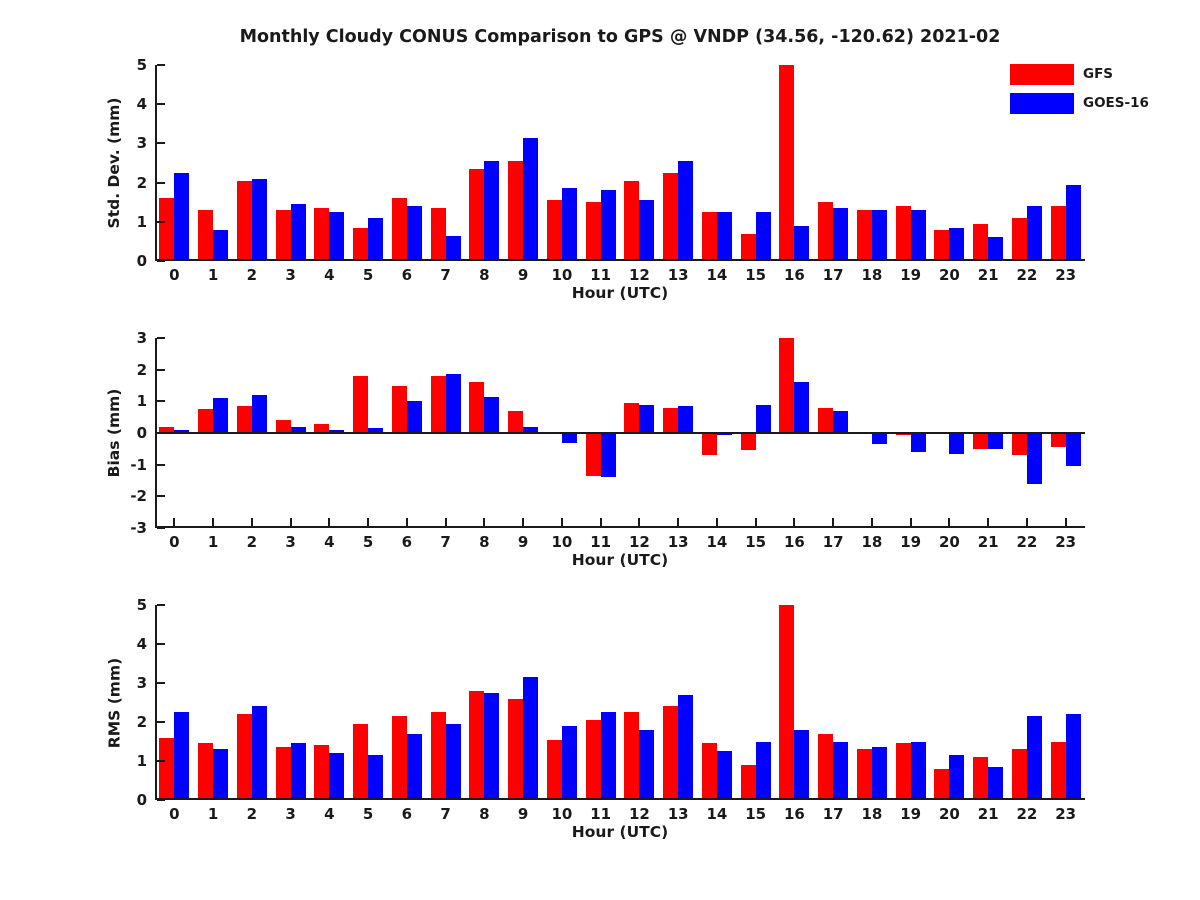  Describe the element at coordinates (756, 814) in the screenshot. I see `x-tick-label: 15` at that location.